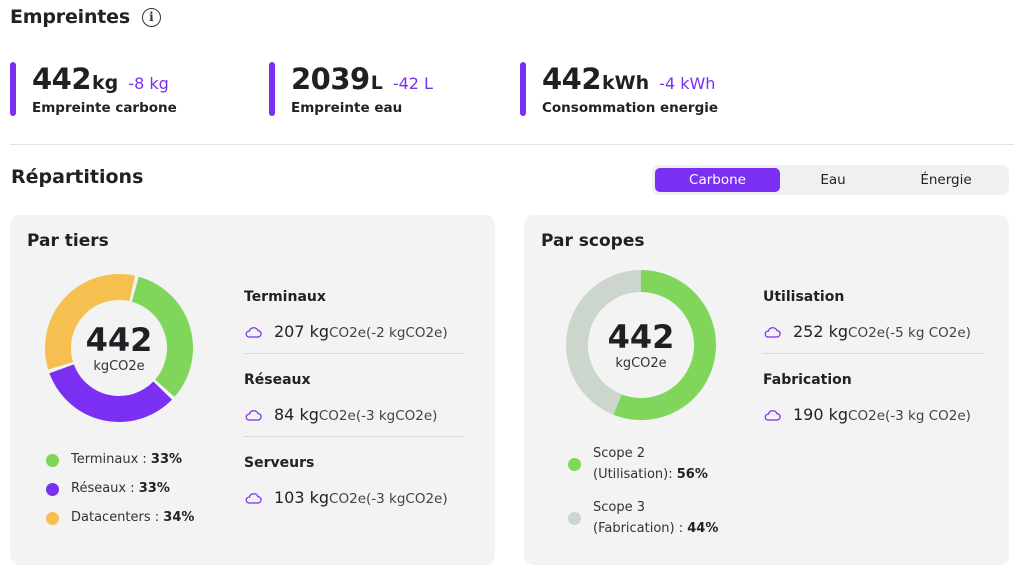 This screenshot has height=577, width=1024. I want to click on detail-value: 103 kg, so click(302, 497).